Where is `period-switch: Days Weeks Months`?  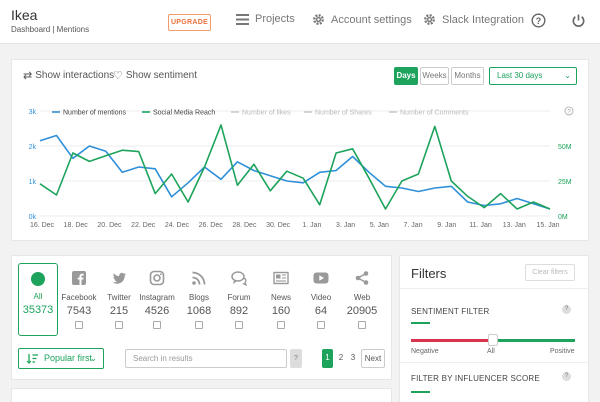
period-switch: Days Weeks Months is located at coordinates (440, 76).